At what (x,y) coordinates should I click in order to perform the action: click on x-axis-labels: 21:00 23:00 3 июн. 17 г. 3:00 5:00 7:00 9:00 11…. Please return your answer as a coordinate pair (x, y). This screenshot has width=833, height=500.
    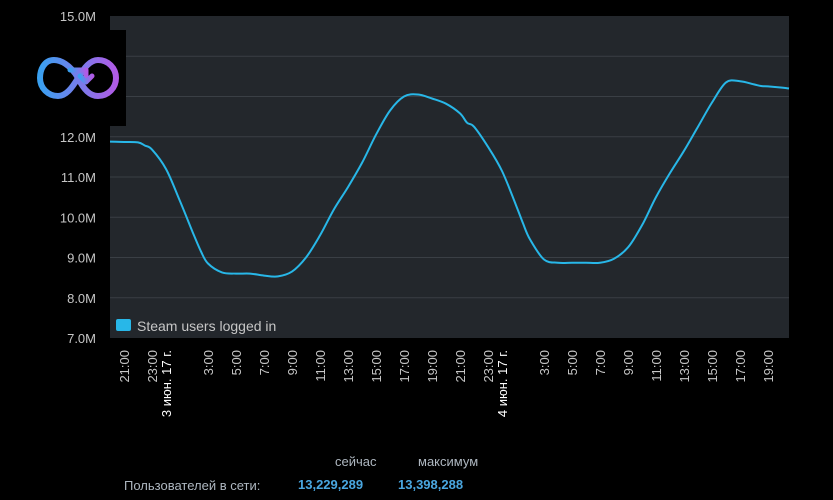
    Looking at the image, I should click on (446, 383).